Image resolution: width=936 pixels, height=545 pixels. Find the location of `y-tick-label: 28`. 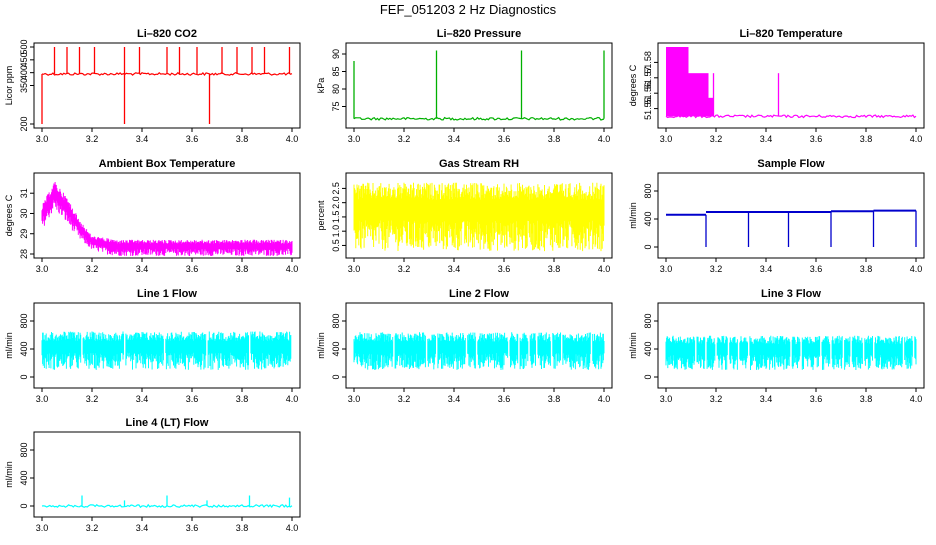

y-tick-label: 28 is located at coordinates (24, 254).